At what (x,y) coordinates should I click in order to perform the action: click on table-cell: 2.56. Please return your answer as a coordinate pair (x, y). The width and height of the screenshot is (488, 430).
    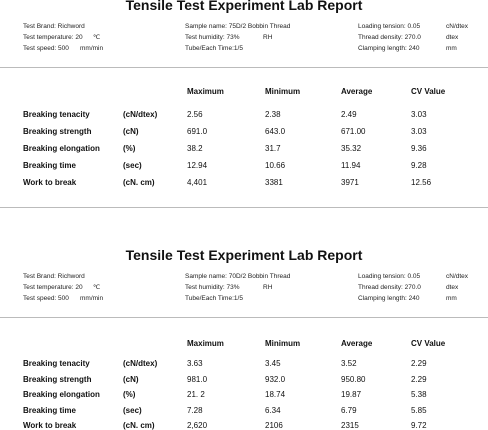
    Looking at the image, I should click on (195, 114).